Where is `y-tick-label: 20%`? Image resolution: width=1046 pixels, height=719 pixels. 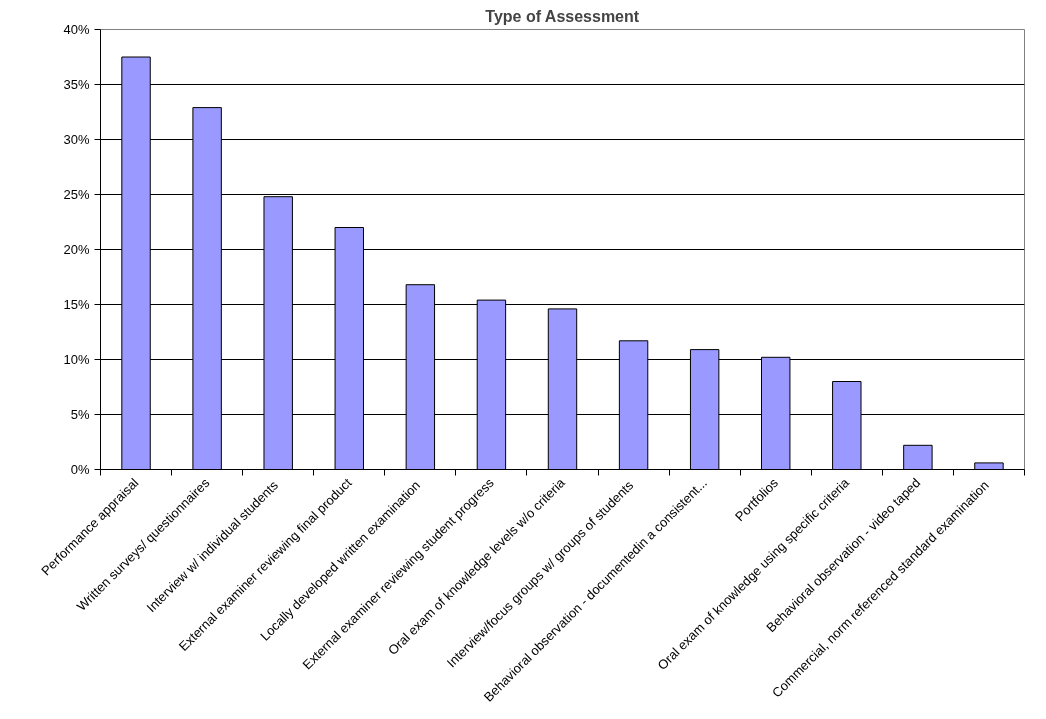 y-tick-label: 20% is located at coordinates (76, 249).